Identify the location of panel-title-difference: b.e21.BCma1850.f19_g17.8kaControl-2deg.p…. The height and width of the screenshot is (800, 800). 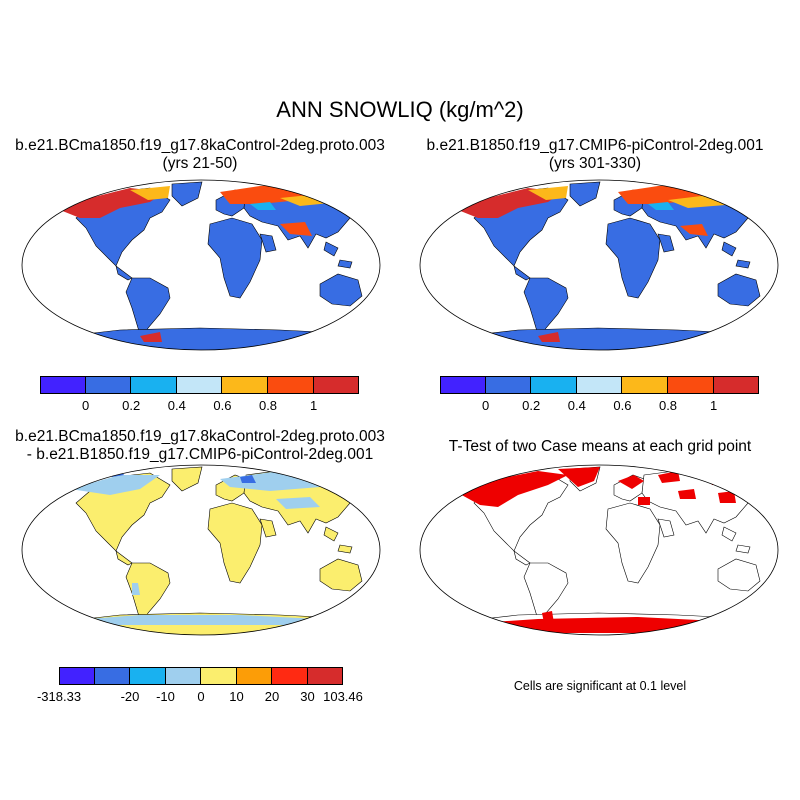
(200, 446).